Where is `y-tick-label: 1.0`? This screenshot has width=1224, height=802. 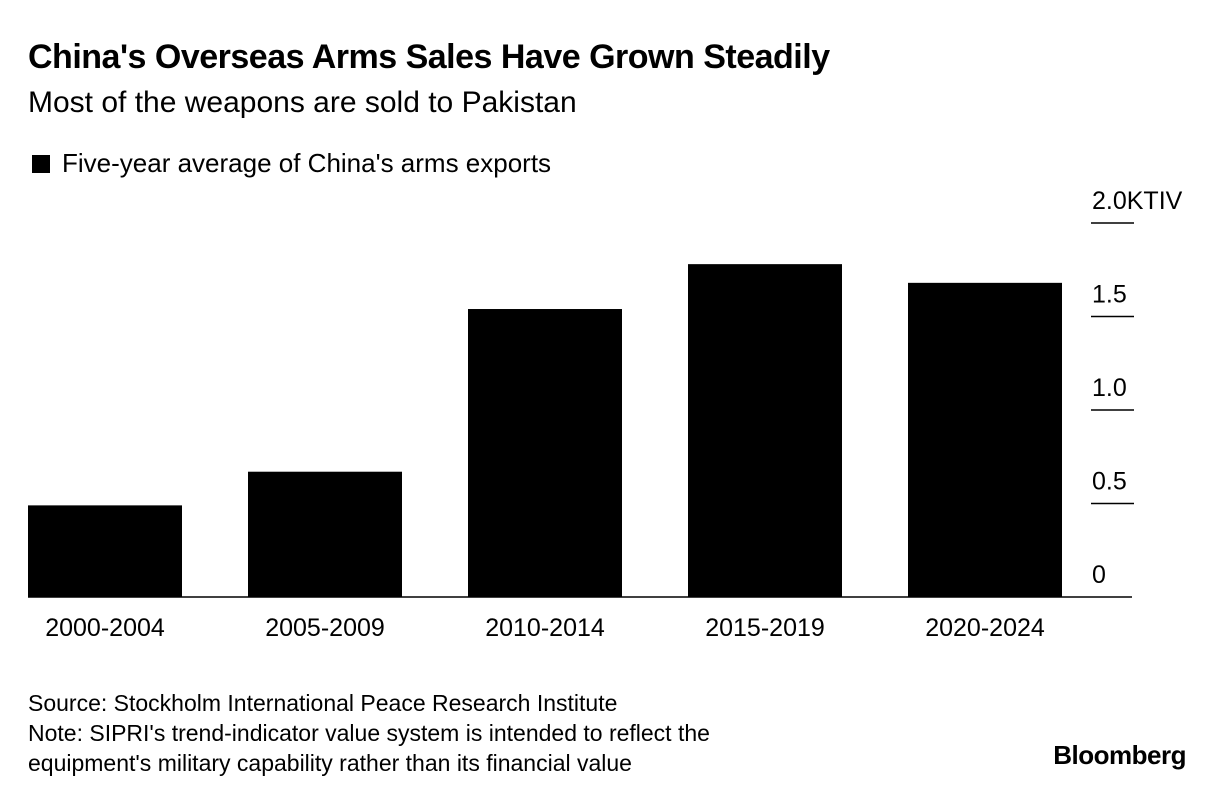
y-tick-label: 1.0 is located at coordinates (1109, 388).